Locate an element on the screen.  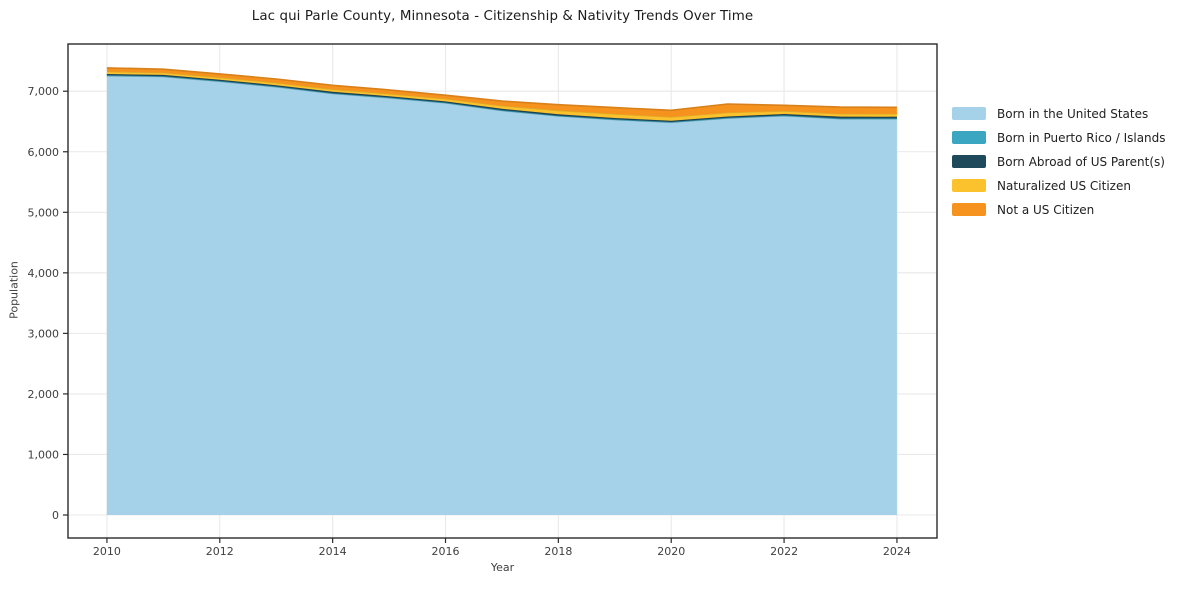
y-tick-label: 0 is located at coordinates (55, 515).